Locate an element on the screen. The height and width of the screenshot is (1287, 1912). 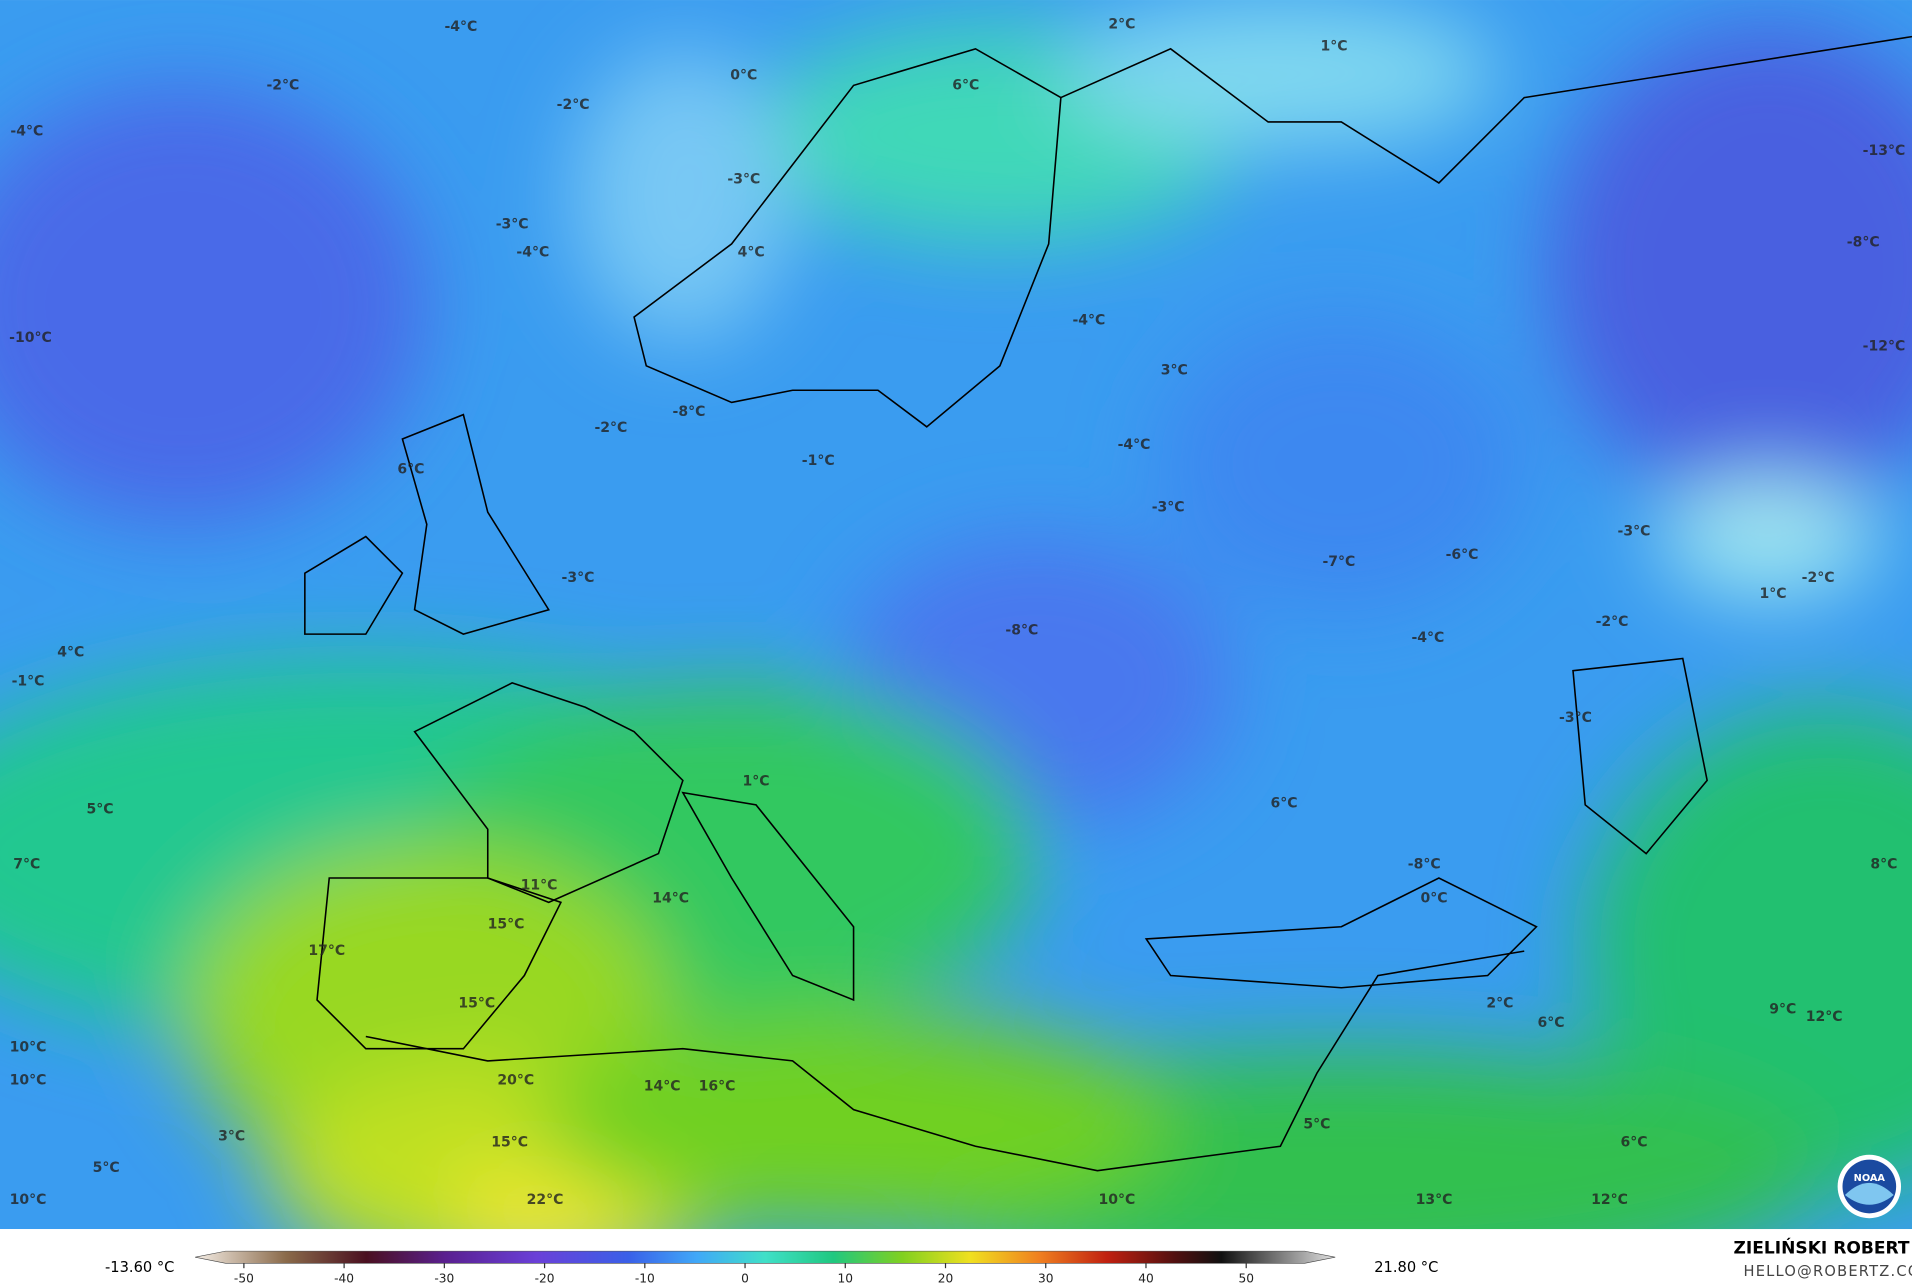
svg-text: NOAA is located at coordinates (1870, 1178).